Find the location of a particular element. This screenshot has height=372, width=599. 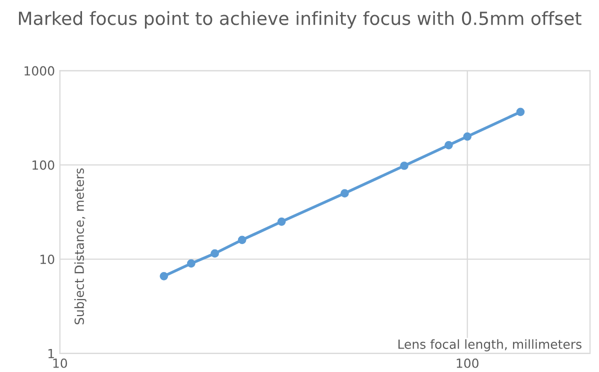

chart-title: Marked focus point to achieve infinity focus with 0.5mm offset is located at coordinates (300, 20).